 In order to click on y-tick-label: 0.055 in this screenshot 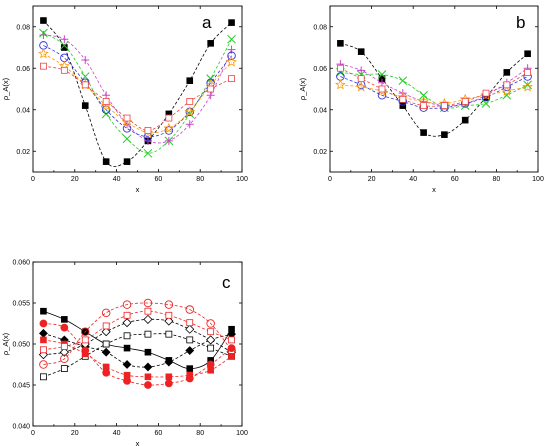, I will do `click(21, 304)`.